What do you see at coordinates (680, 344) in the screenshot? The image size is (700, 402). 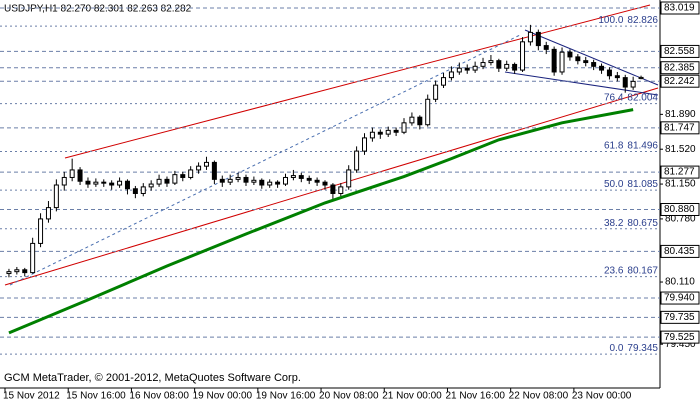 I see `y-tick-label: 79.450` at bounding box center [680, 344].